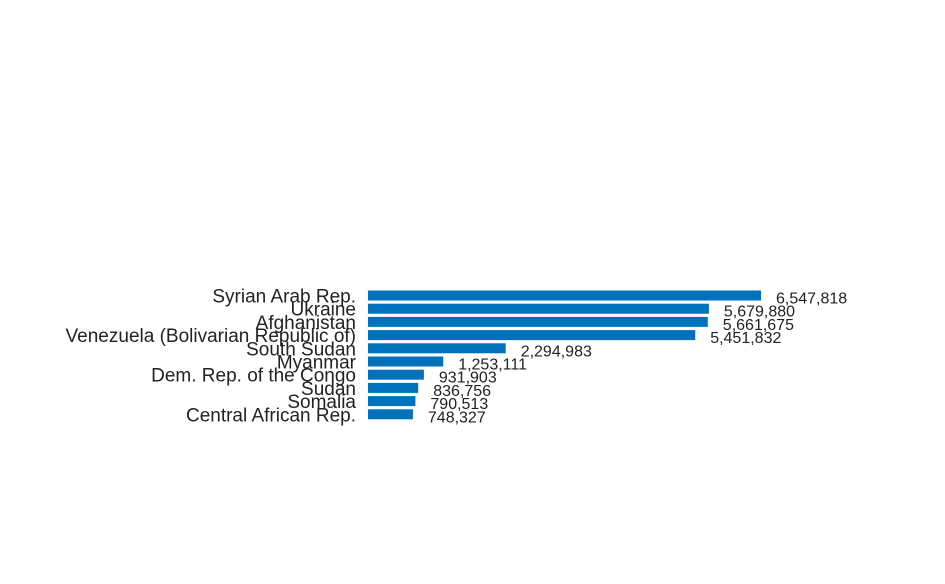 Image resolution: width=945 pixels, height=584 pixels. I want to click on bars-group, so click(564, 355).